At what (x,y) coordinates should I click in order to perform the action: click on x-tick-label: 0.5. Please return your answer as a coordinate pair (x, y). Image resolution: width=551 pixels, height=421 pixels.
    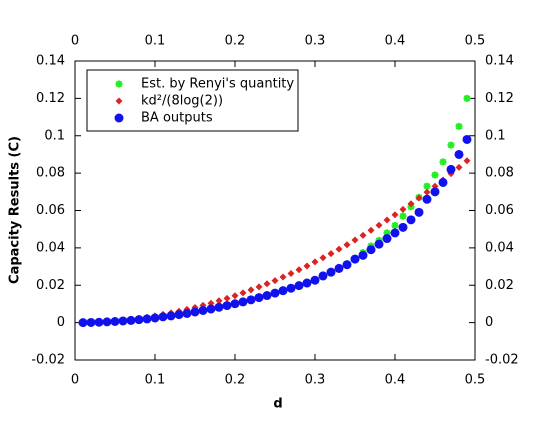
    Looking at the image, I should click on (475, 380).